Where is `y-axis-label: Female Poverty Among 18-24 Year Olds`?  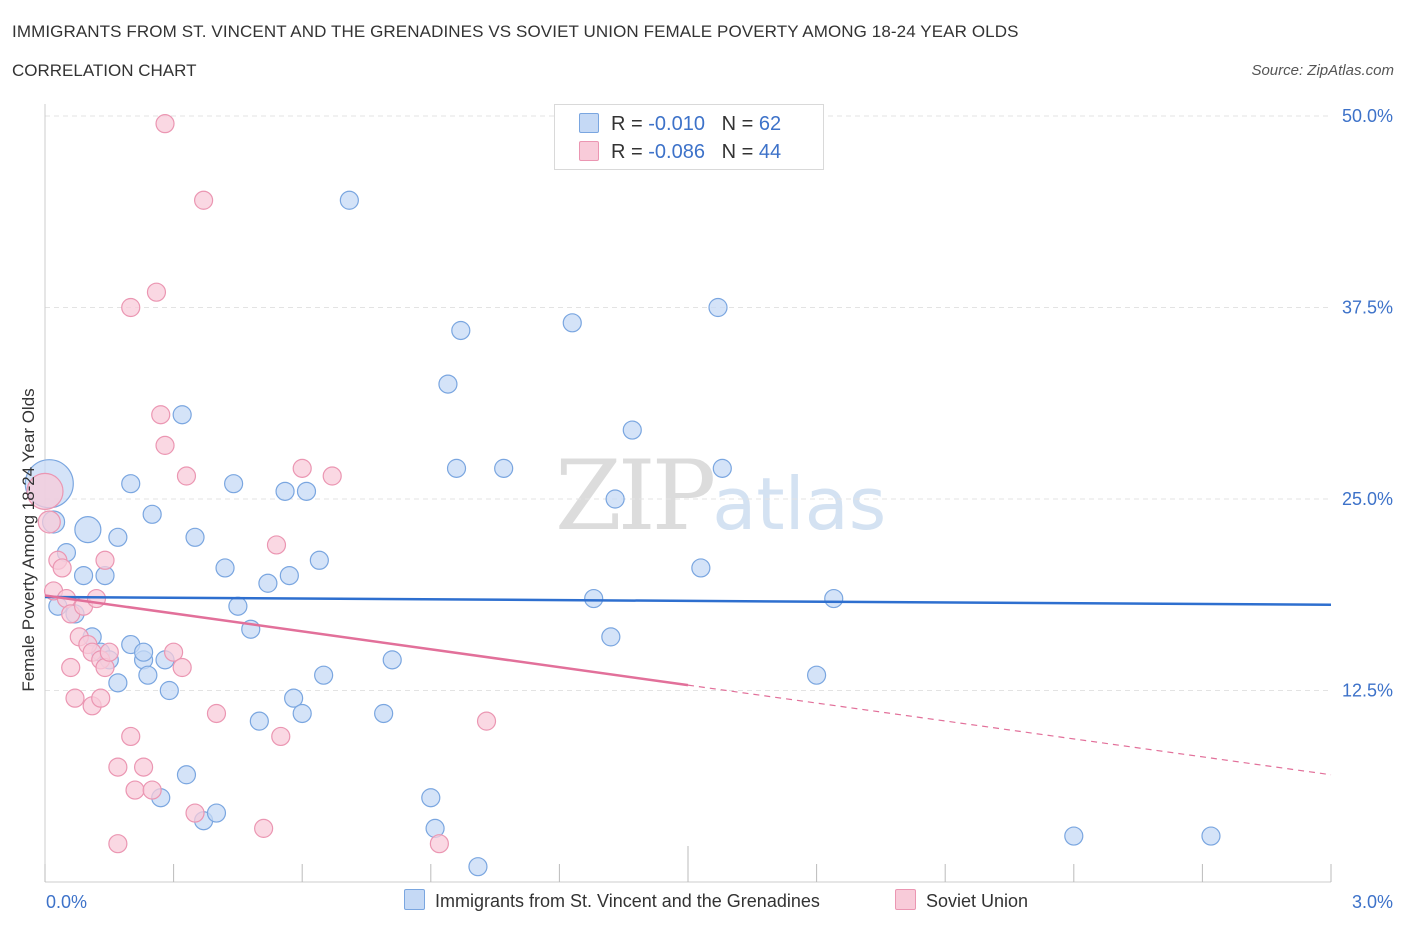
y-axis-label: Female Poverty Among 18-24 Year Olds is located at coordinates (28, 540).